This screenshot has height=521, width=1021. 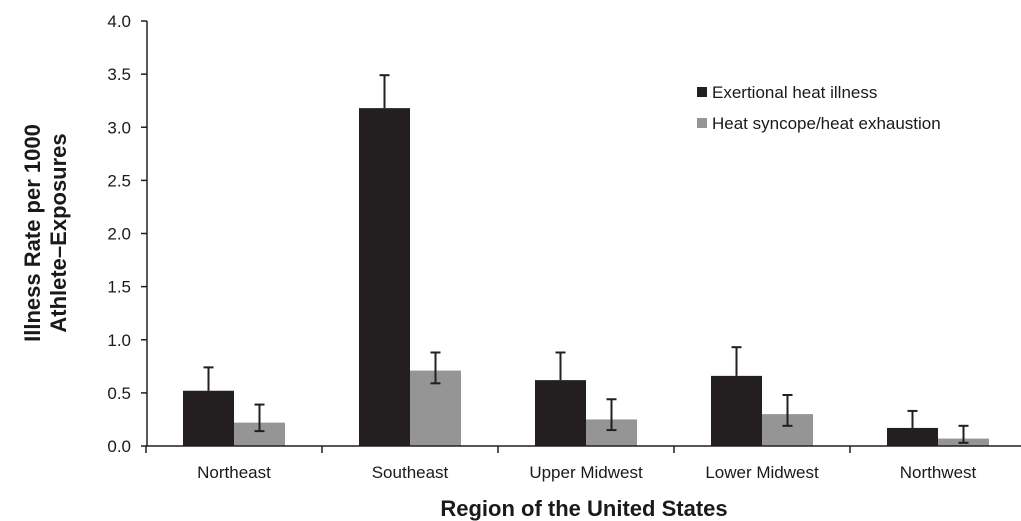 What do you see at coordinates (58, 232) in the screenshot?
I see `y-axis-title-line-2: Athlete–Exposures` at bounding box center [58, 232].